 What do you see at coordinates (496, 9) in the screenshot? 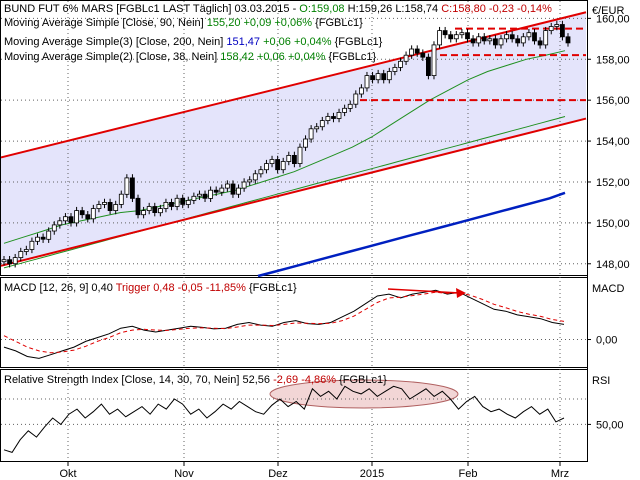
I see `price-header-close: C:158,80 -0,23 -0,14%` at bounding box center [496, 9].